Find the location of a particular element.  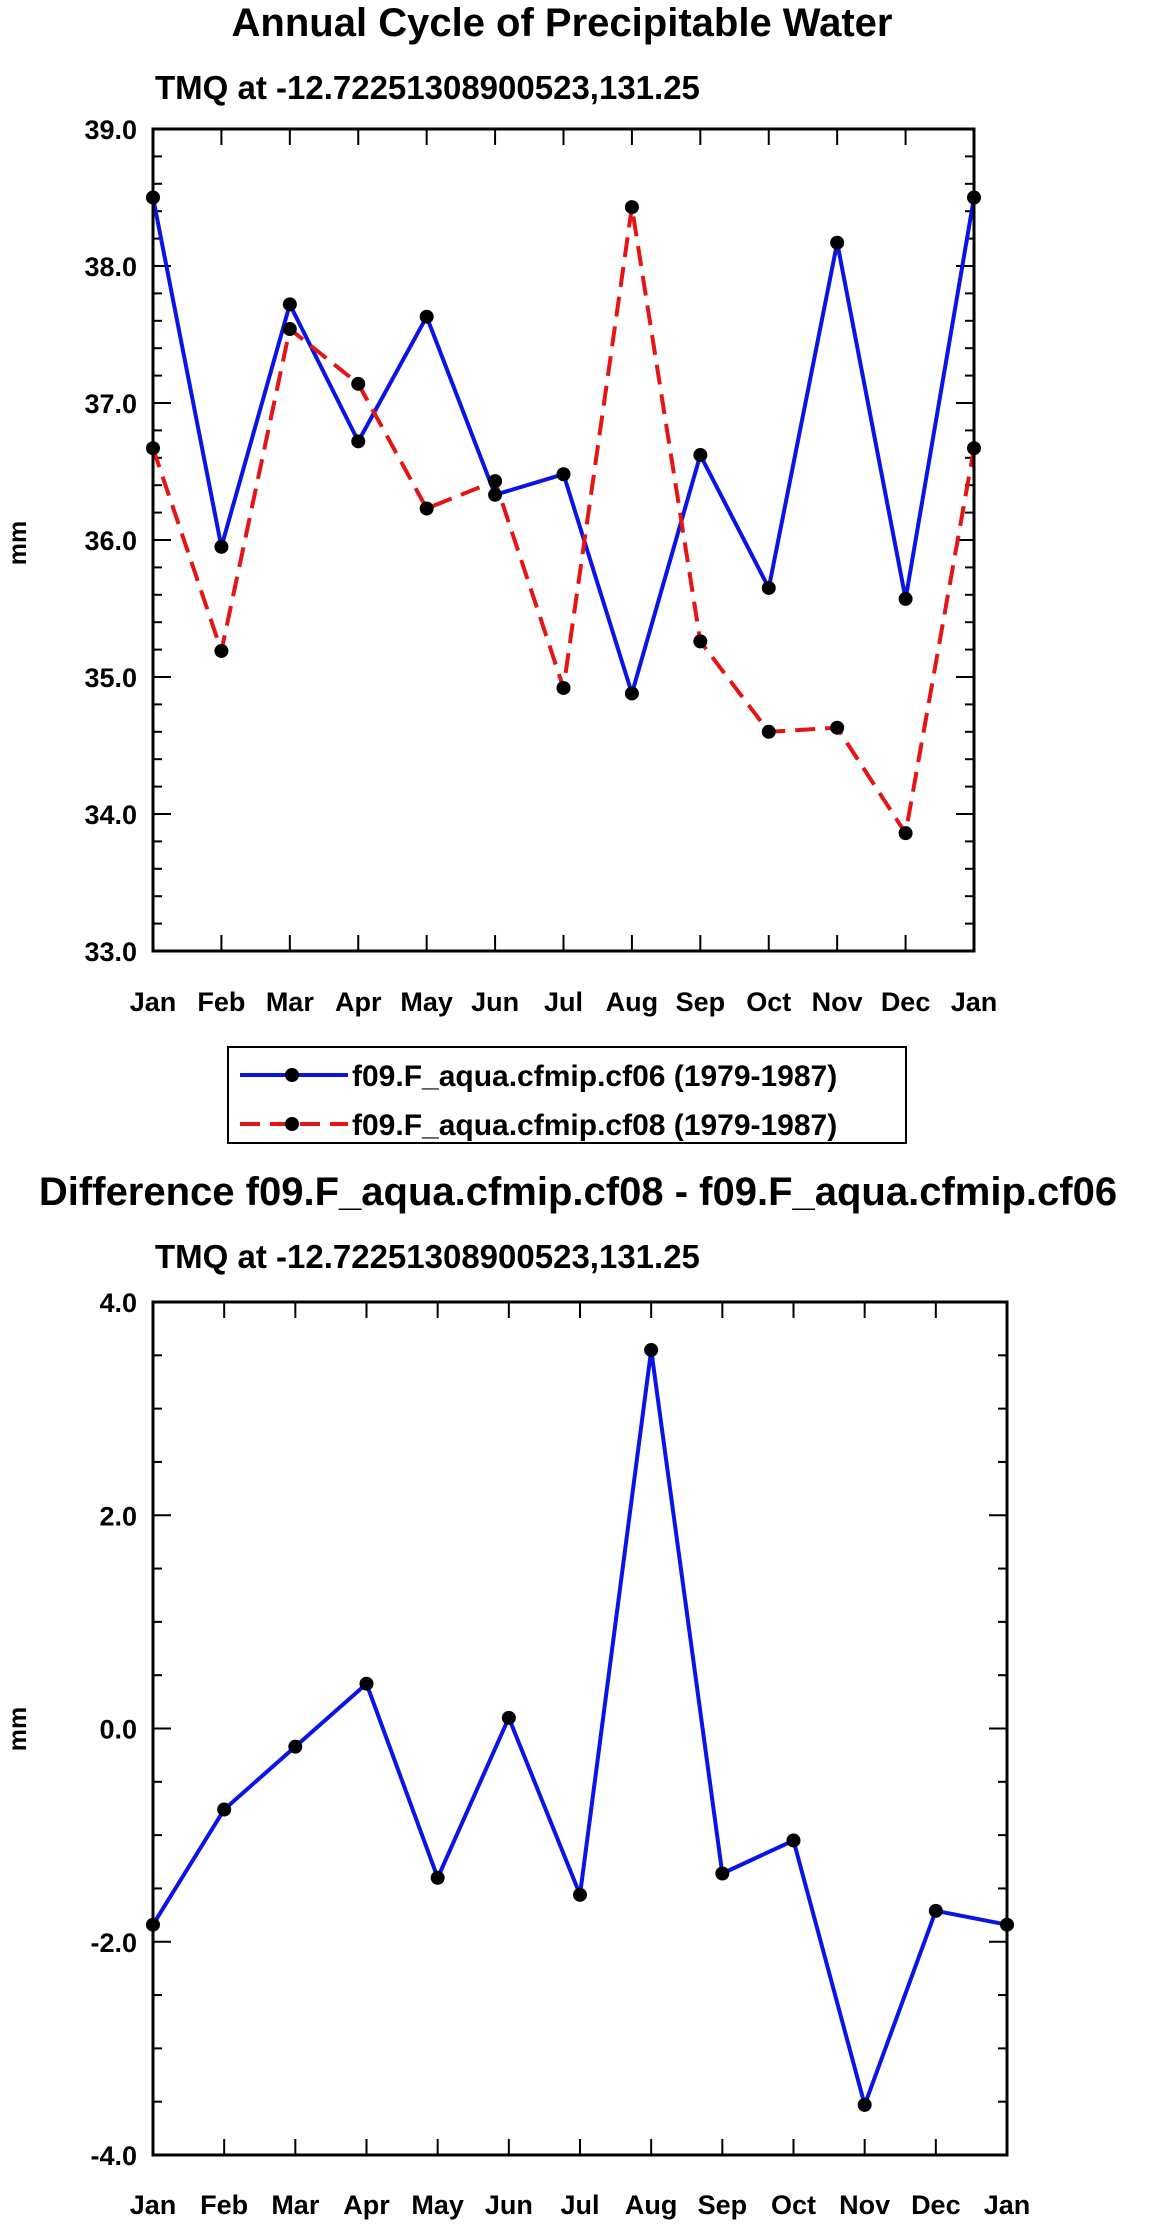

chart-2-ylabel: mm is located at coordinates (18, 1729).